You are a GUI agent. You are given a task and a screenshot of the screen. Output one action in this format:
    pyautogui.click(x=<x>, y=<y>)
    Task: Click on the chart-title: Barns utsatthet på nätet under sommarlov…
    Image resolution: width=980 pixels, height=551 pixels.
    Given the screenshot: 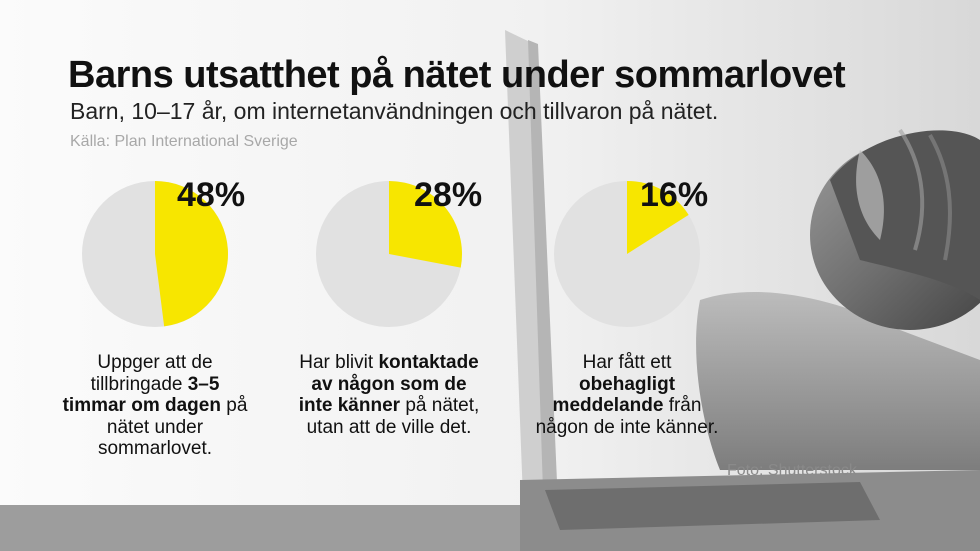 What is the action you would take?
    pyautogui.click(x=457, y=75)
    